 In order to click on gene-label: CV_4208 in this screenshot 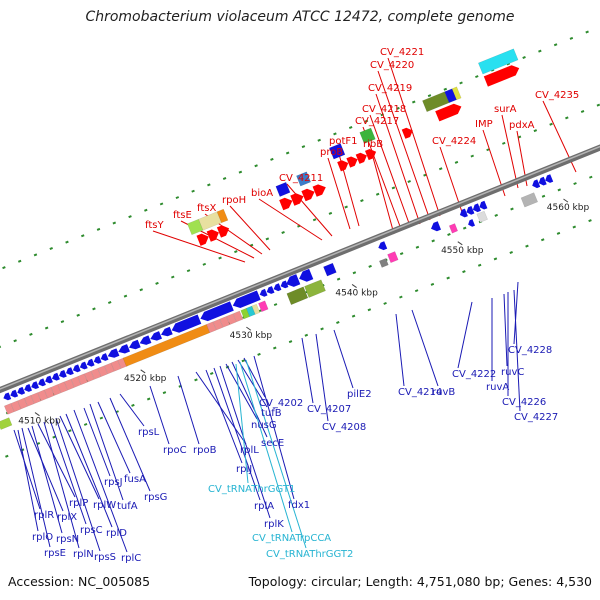, I will do `click(344, 427)`.